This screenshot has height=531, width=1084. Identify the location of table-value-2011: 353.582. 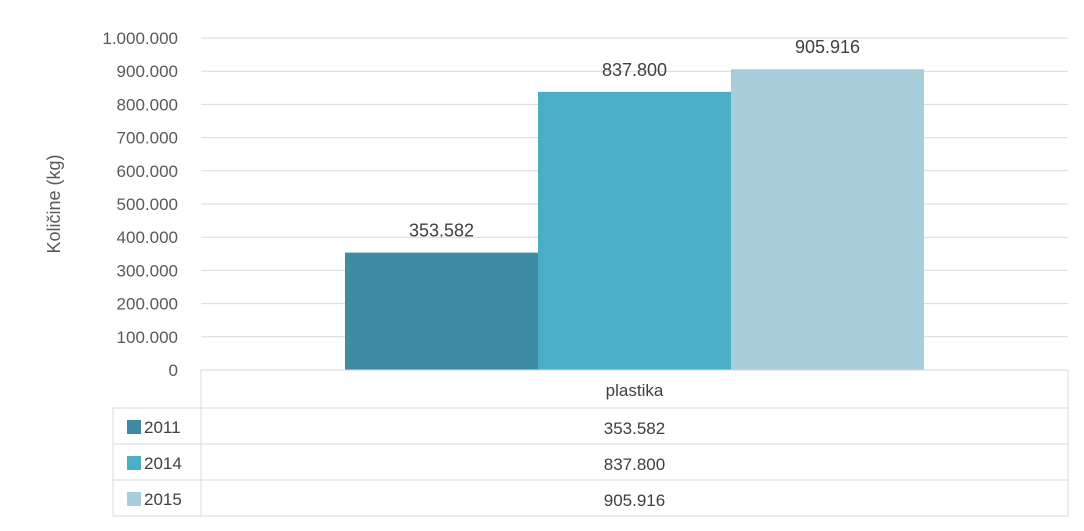
(634, 428).